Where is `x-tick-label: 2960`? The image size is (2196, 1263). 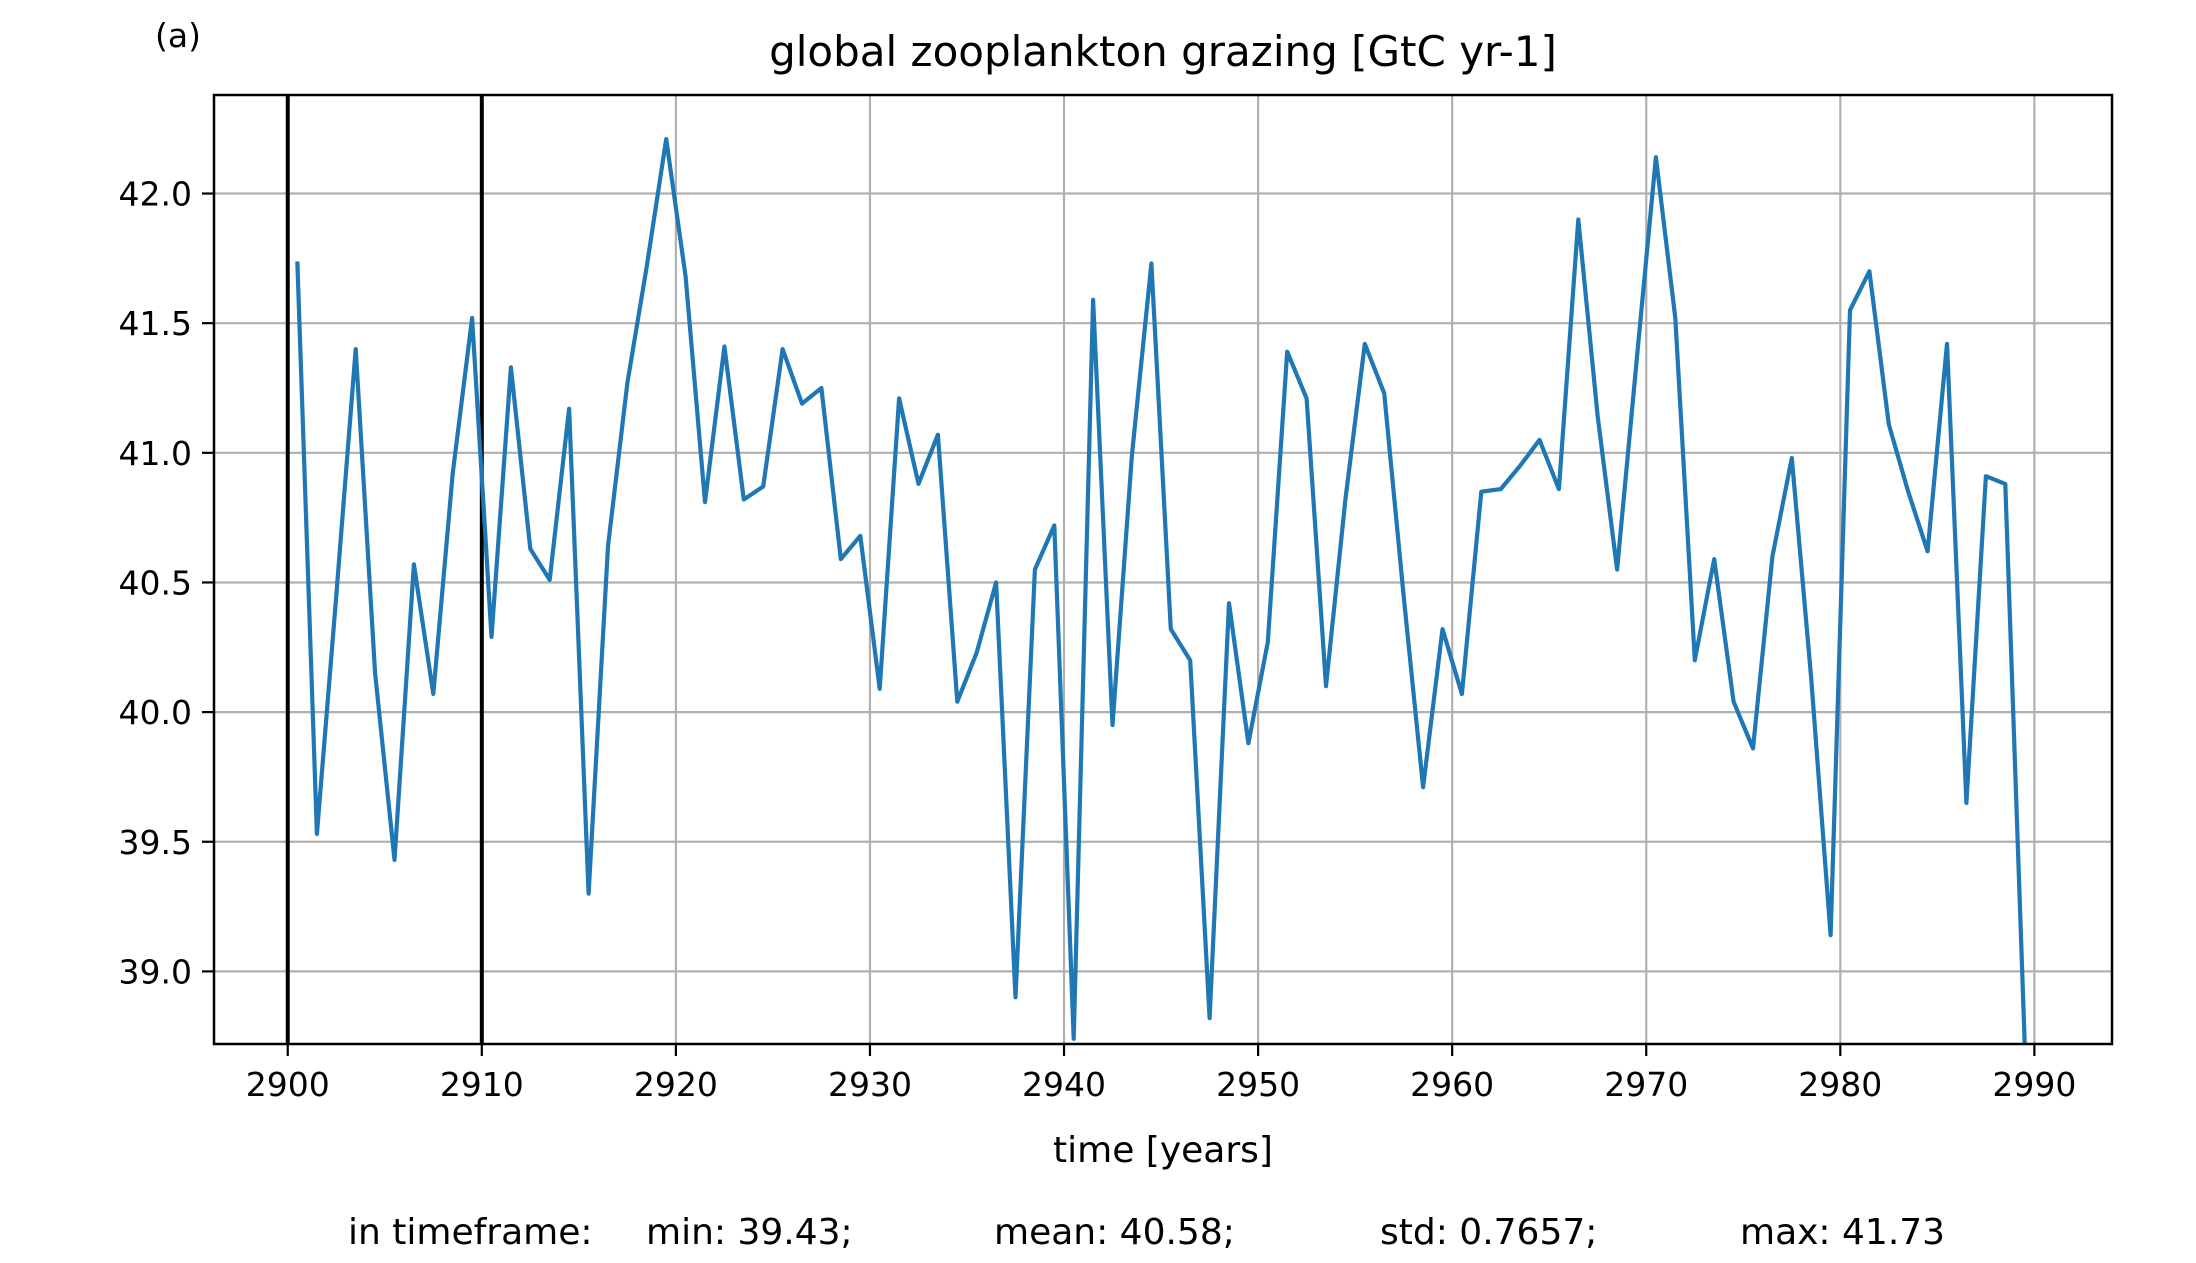 x-tick-label: 2960 is located at coordinates (1452, 1084).